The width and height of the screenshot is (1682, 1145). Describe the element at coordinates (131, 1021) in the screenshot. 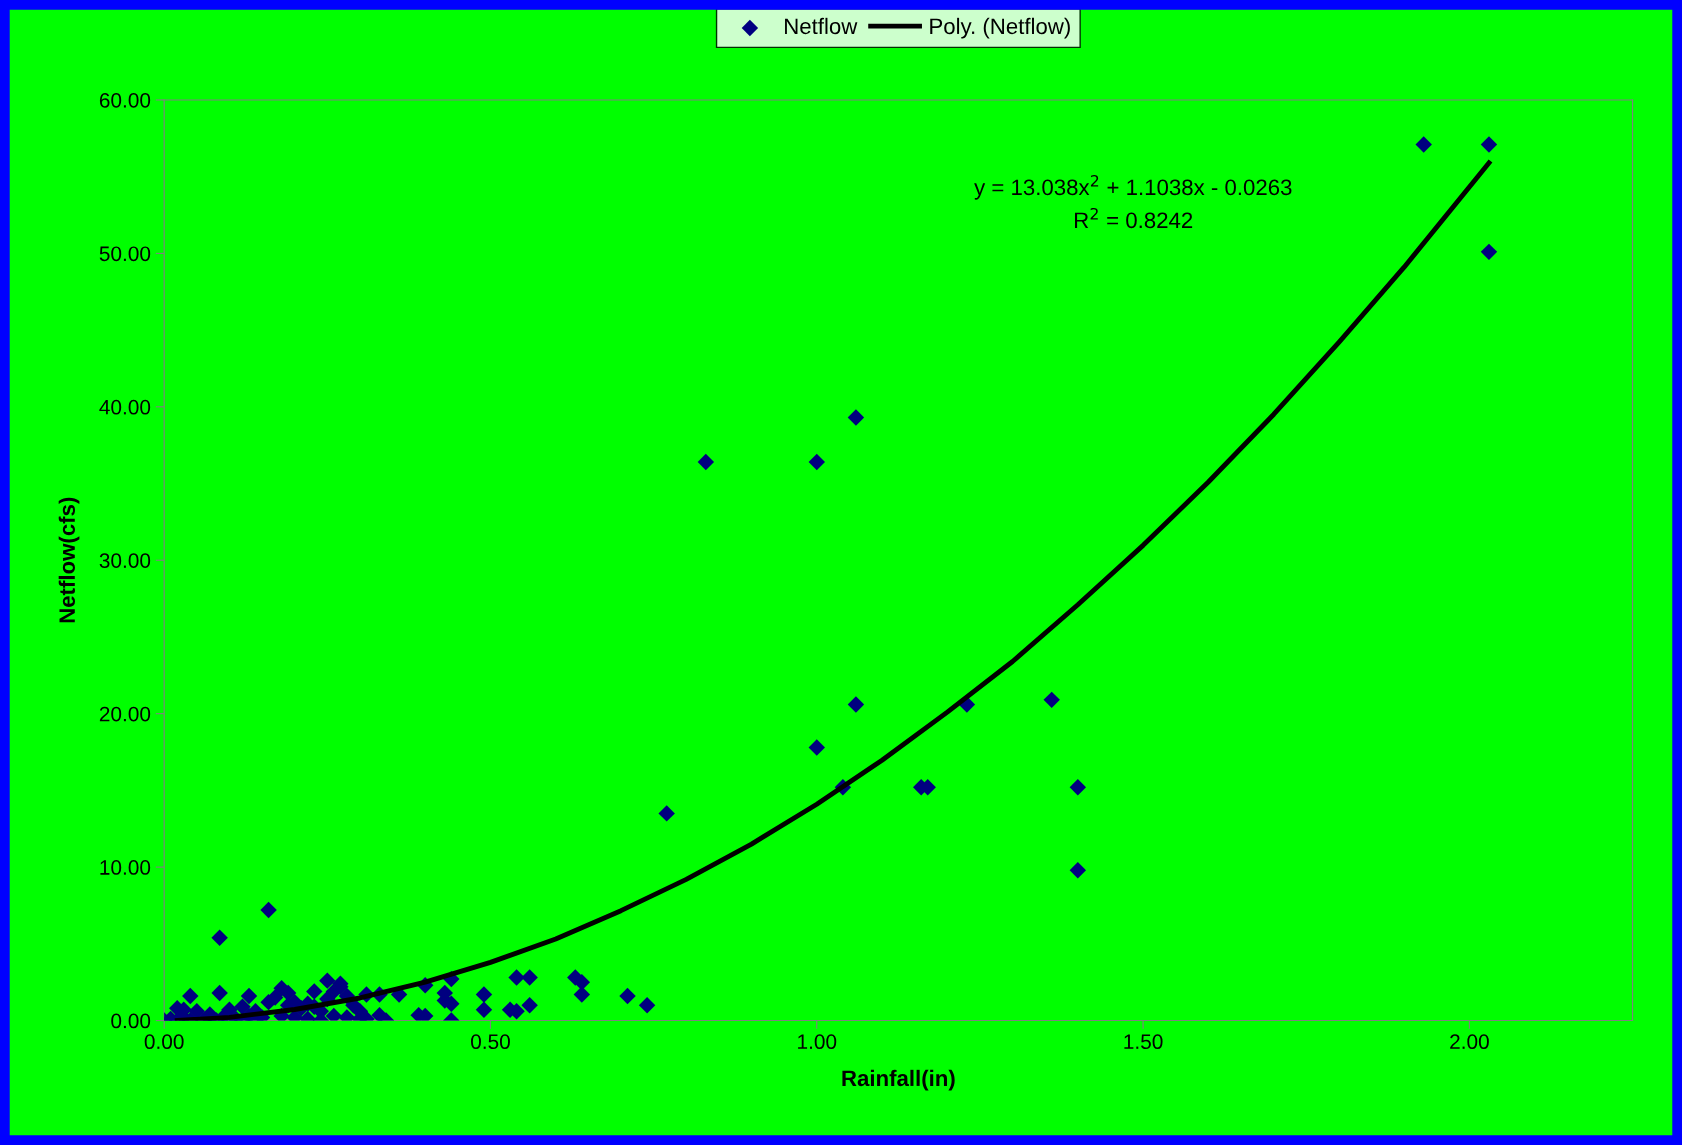

I see `y-tick-label: 0.00` at that location.